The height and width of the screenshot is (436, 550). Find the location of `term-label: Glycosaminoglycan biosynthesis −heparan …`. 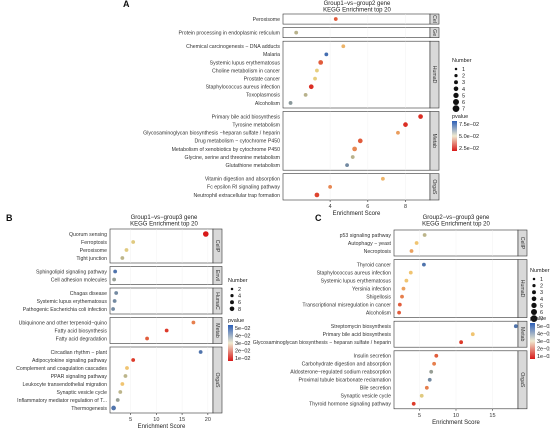

term-label: Glycosaminoglycan biosynthesis −heparan … is located at coordinates (211, 134).